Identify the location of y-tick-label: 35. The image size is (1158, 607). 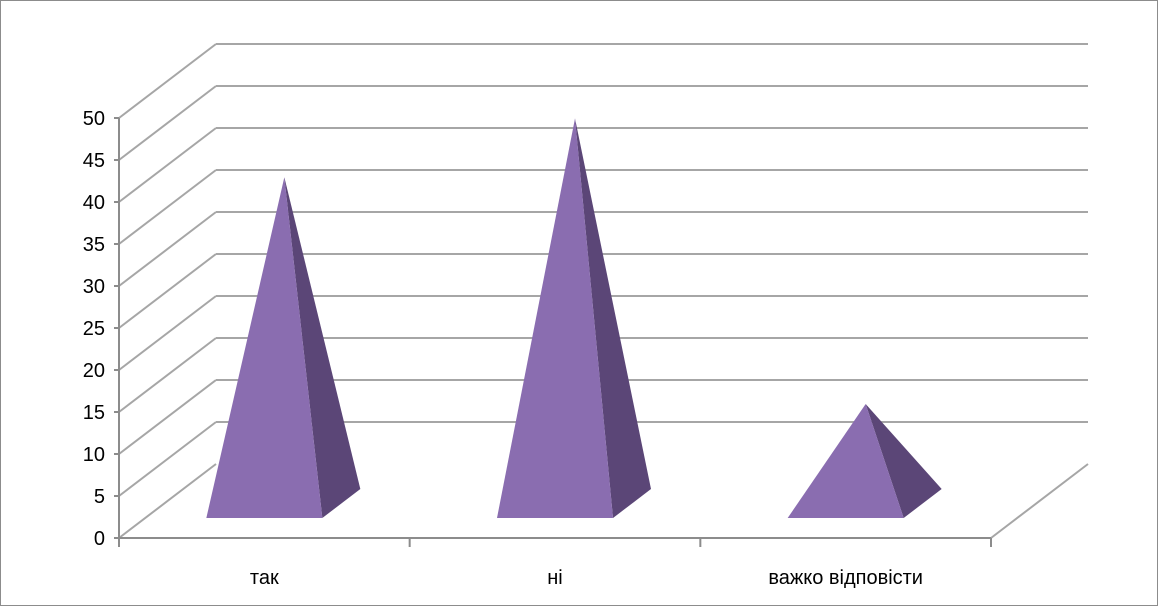
(94, 245).